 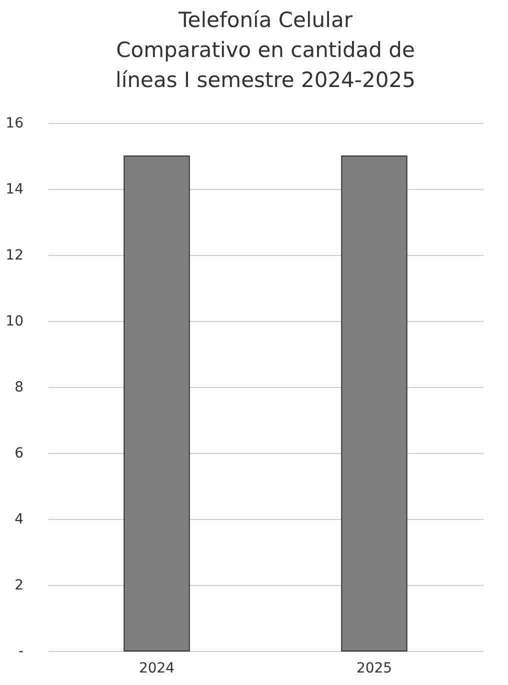 I want to click on x-tick-label: 2024, so click(x=156, y=668).